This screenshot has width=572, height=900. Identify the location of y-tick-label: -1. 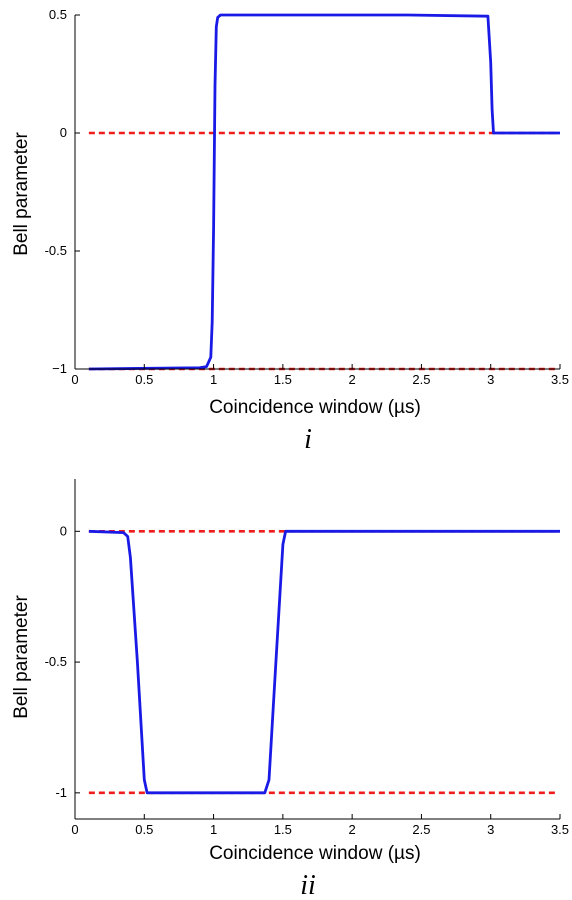
(61, 792).